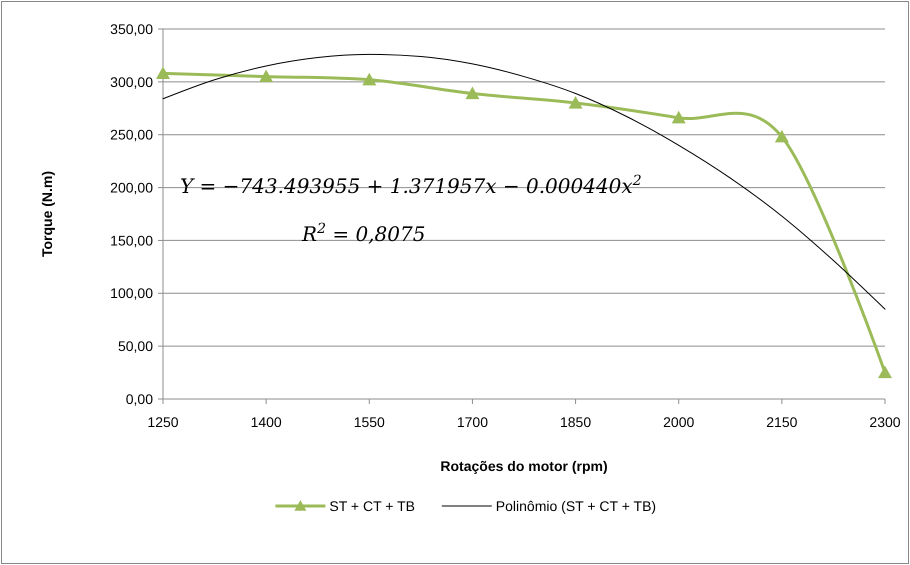  Describe the element at coordinates (782, 422) in the screenshot. I see `x-tick-label: 2150` at that location.